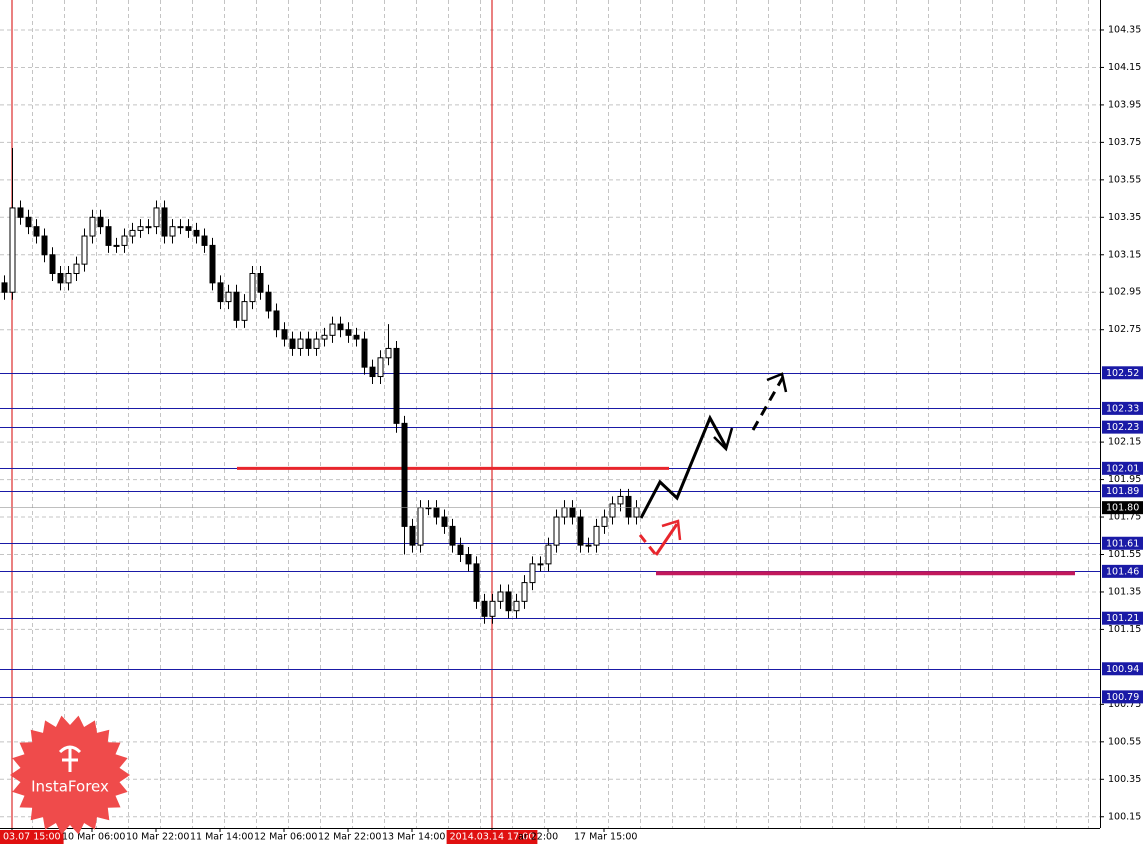 The height and width of the screenshot is (845, 1144). What do you see at coordinates (1124, 554) in the screenshot?
I see `y-tick-label: 101.55` at bounding box center [1124, 554].